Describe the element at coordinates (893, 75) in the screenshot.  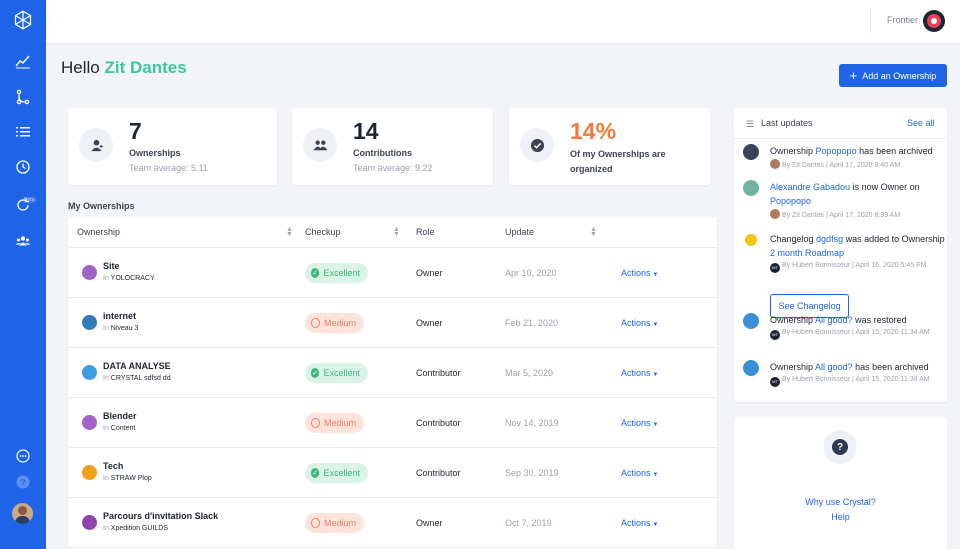
I see `add-ownership-button: + Add an Ownership` at that location.